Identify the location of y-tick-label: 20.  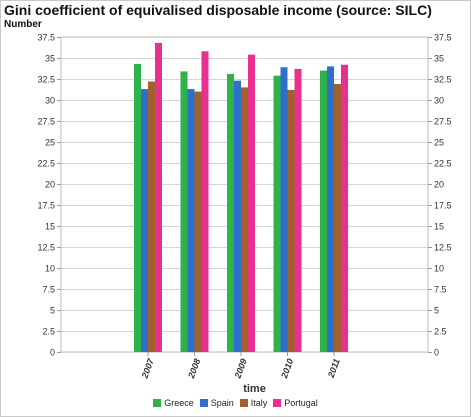
(50, 185).